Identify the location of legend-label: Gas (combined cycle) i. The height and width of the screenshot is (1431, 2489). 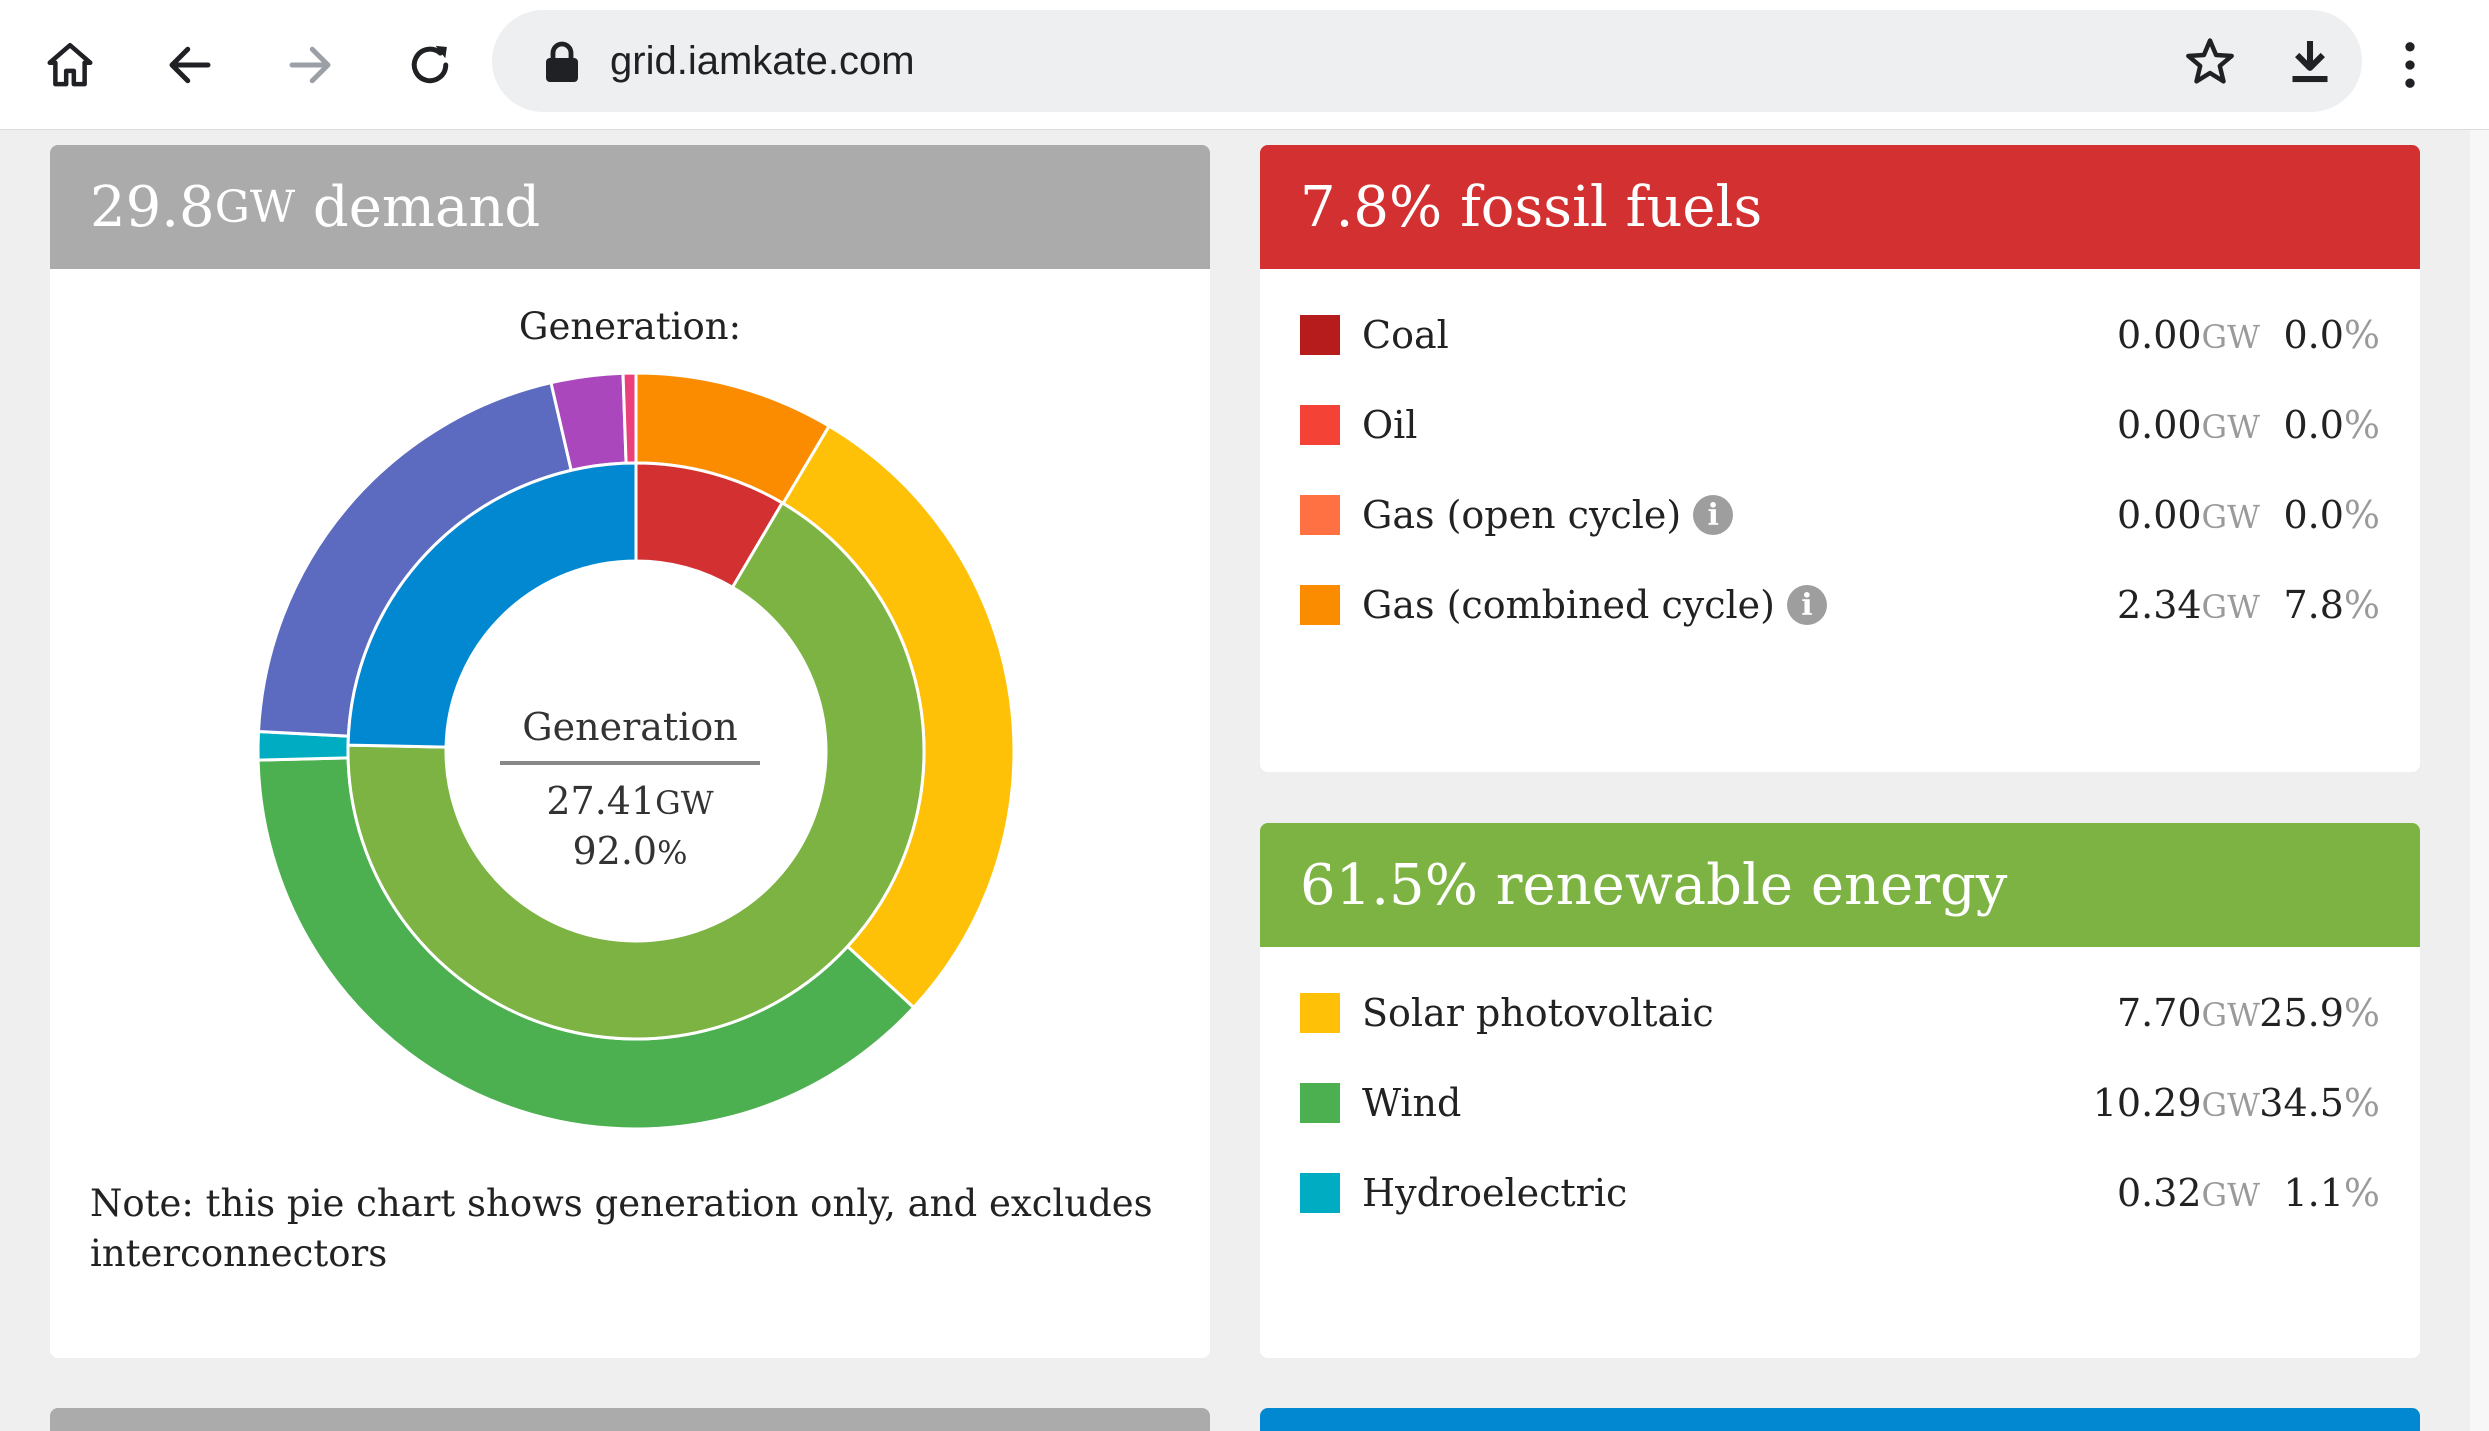
(1594, 605).